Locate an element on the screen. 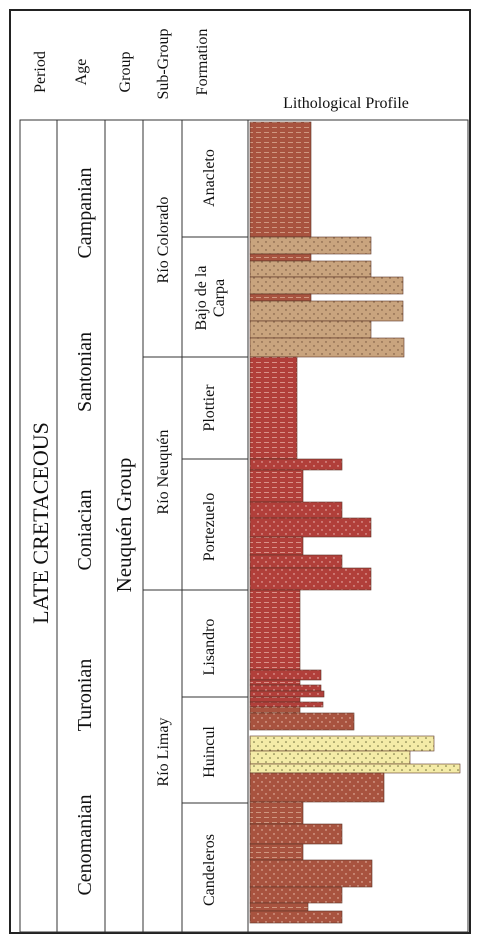 The height and width of the screenshot is (943, 479). header-profile: Lithological Profile is located at coordinates (346, 103).